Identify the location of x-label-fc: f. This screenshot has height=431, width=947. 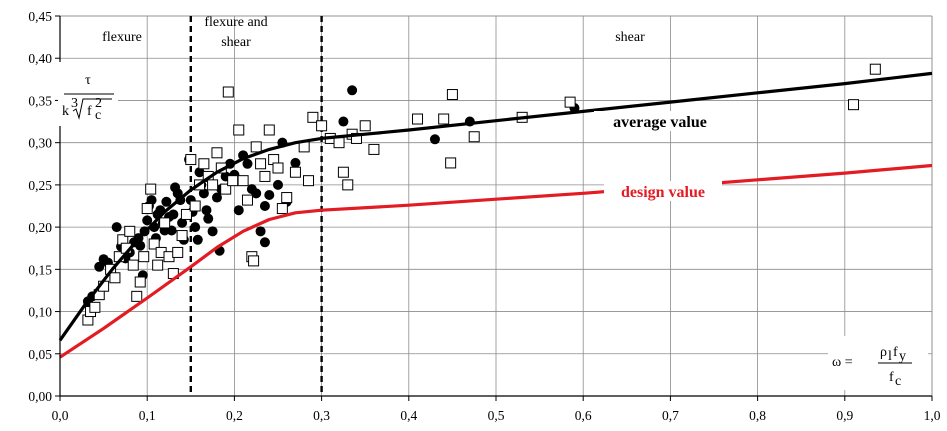
(891, 377).